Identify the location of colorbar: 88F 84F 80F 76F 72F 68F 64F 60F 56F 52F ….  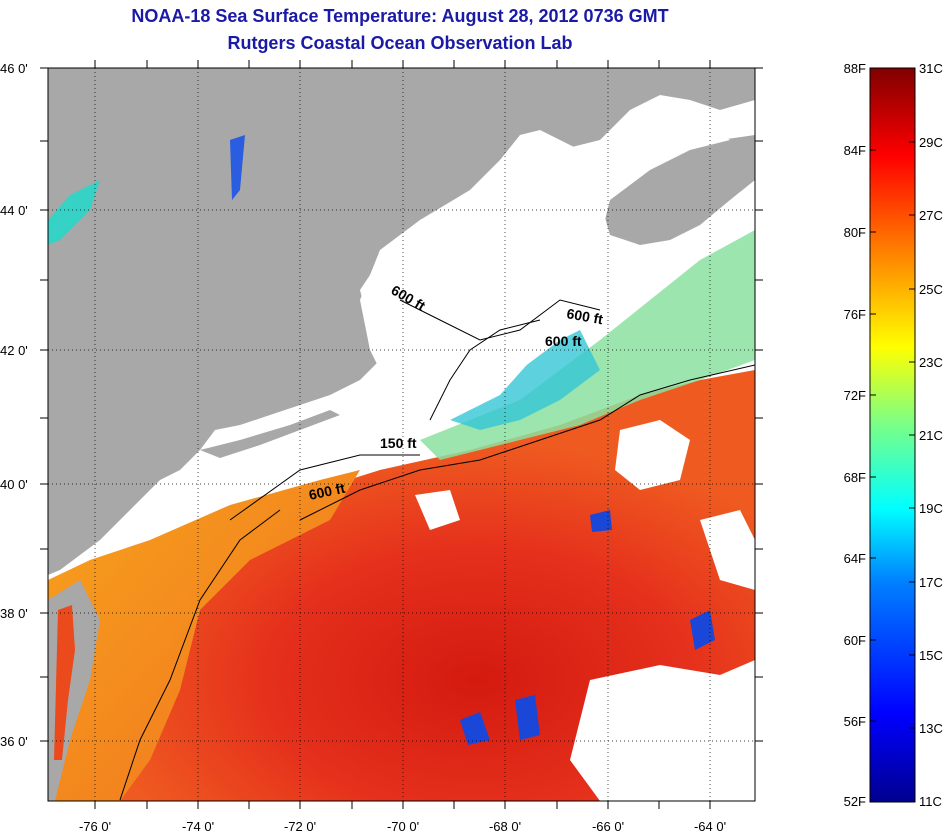
(893, 435).